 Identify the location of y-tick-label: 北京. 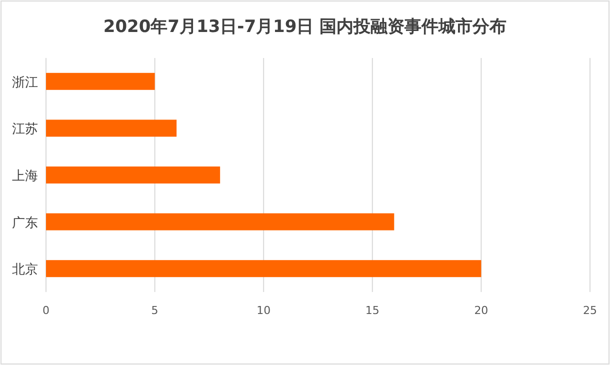
(25, 270).